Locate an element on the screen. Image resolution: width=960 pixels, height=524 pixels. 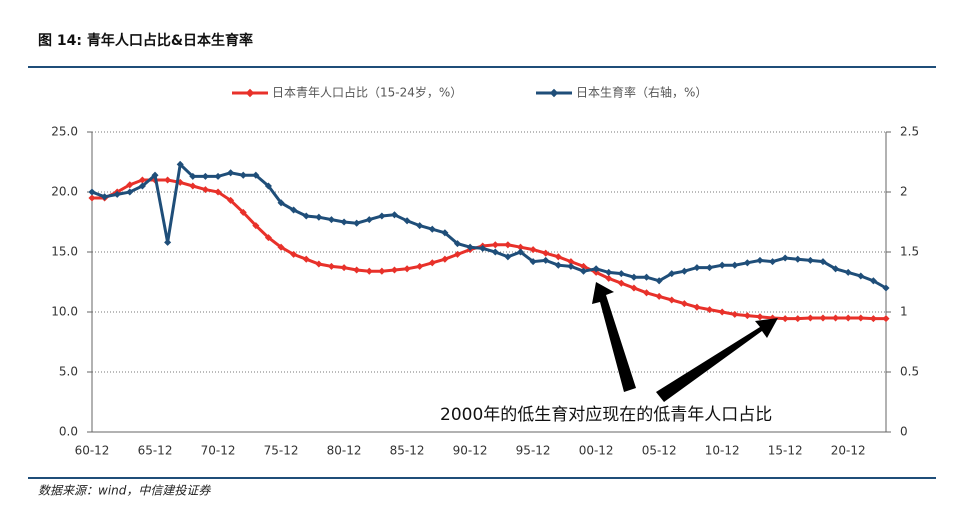
source: 数据来源：wind，中信建投证券 is located at coordinates (124, 491).